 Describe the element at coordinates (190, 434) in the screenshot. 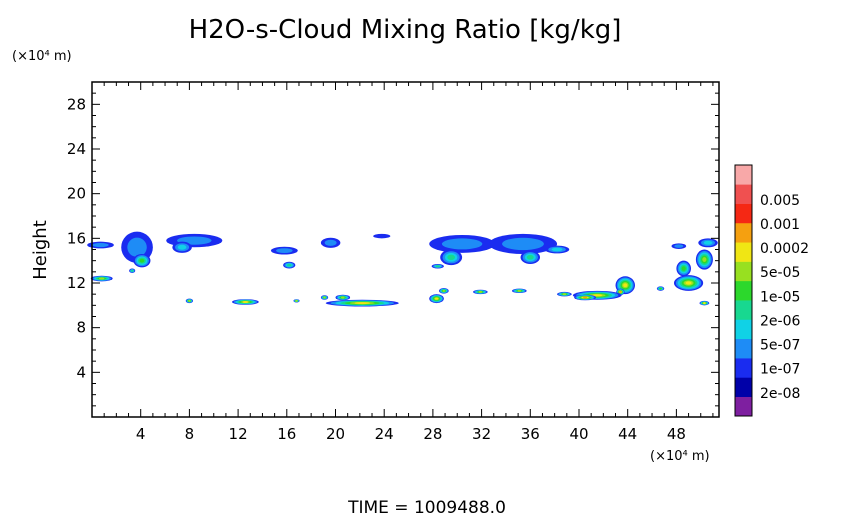

I see `x-tick-label: 8` at that location.